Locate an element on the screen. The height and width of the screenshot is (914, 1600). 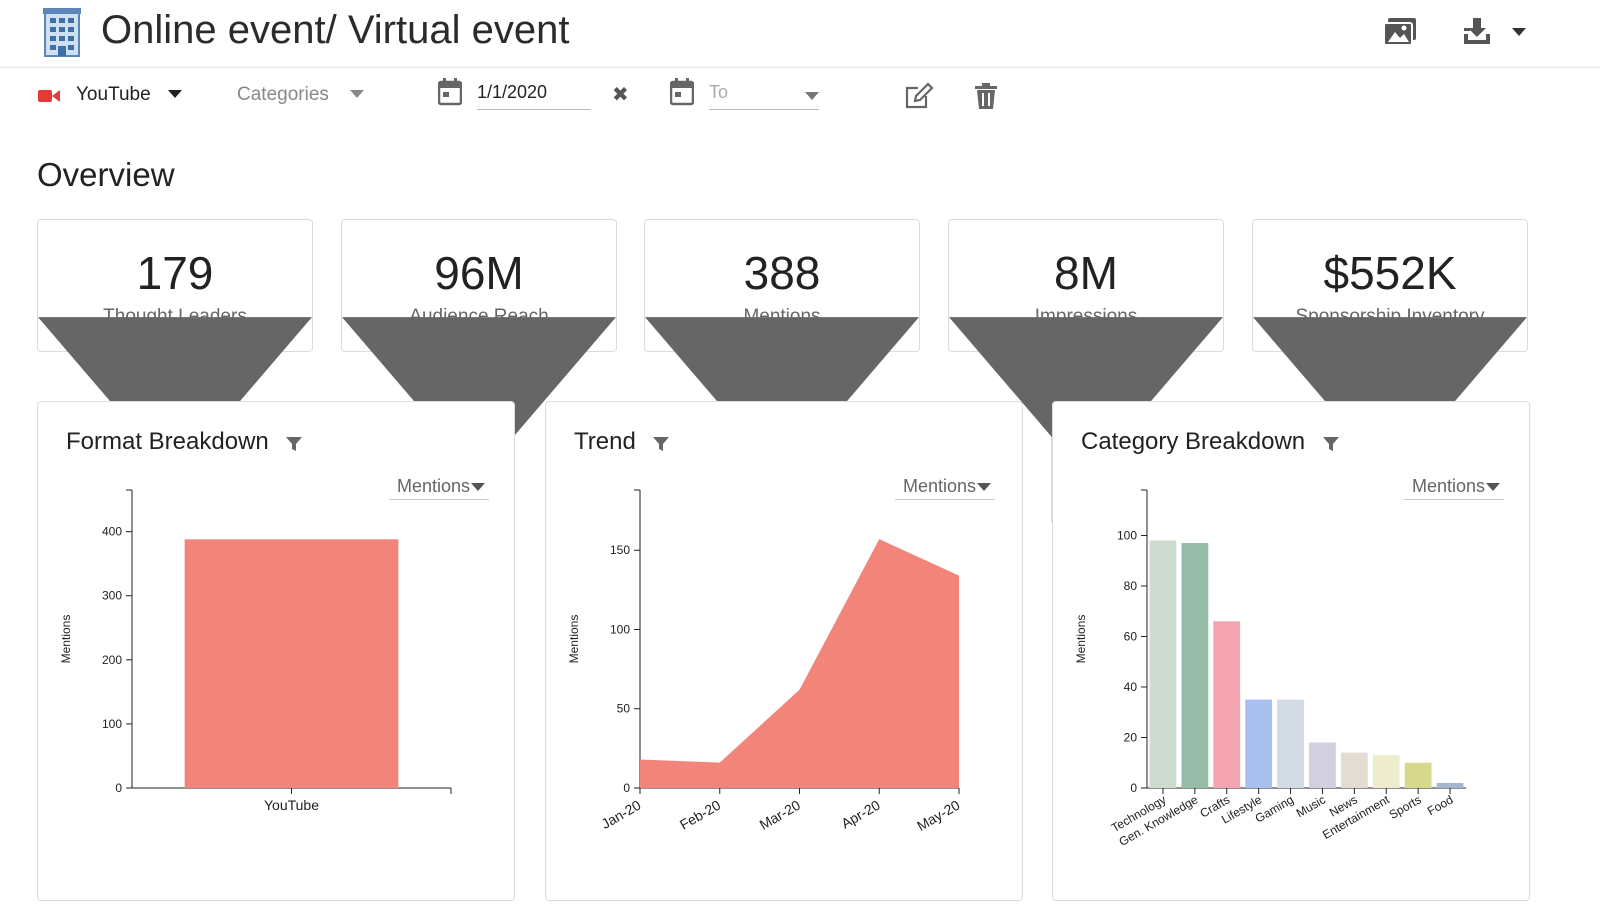
kpi-value: 179 is located at coordinates (175, 272).